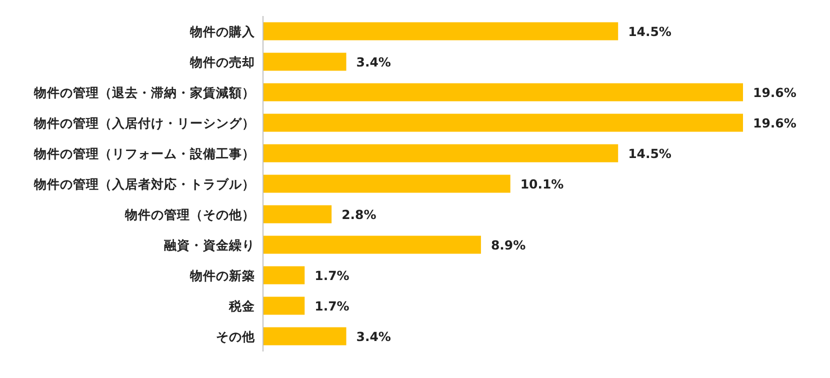 Image resolution: width=830 pixels, height=378 pixels. I want to click on data-label: 10.1%, so click(542, 184).